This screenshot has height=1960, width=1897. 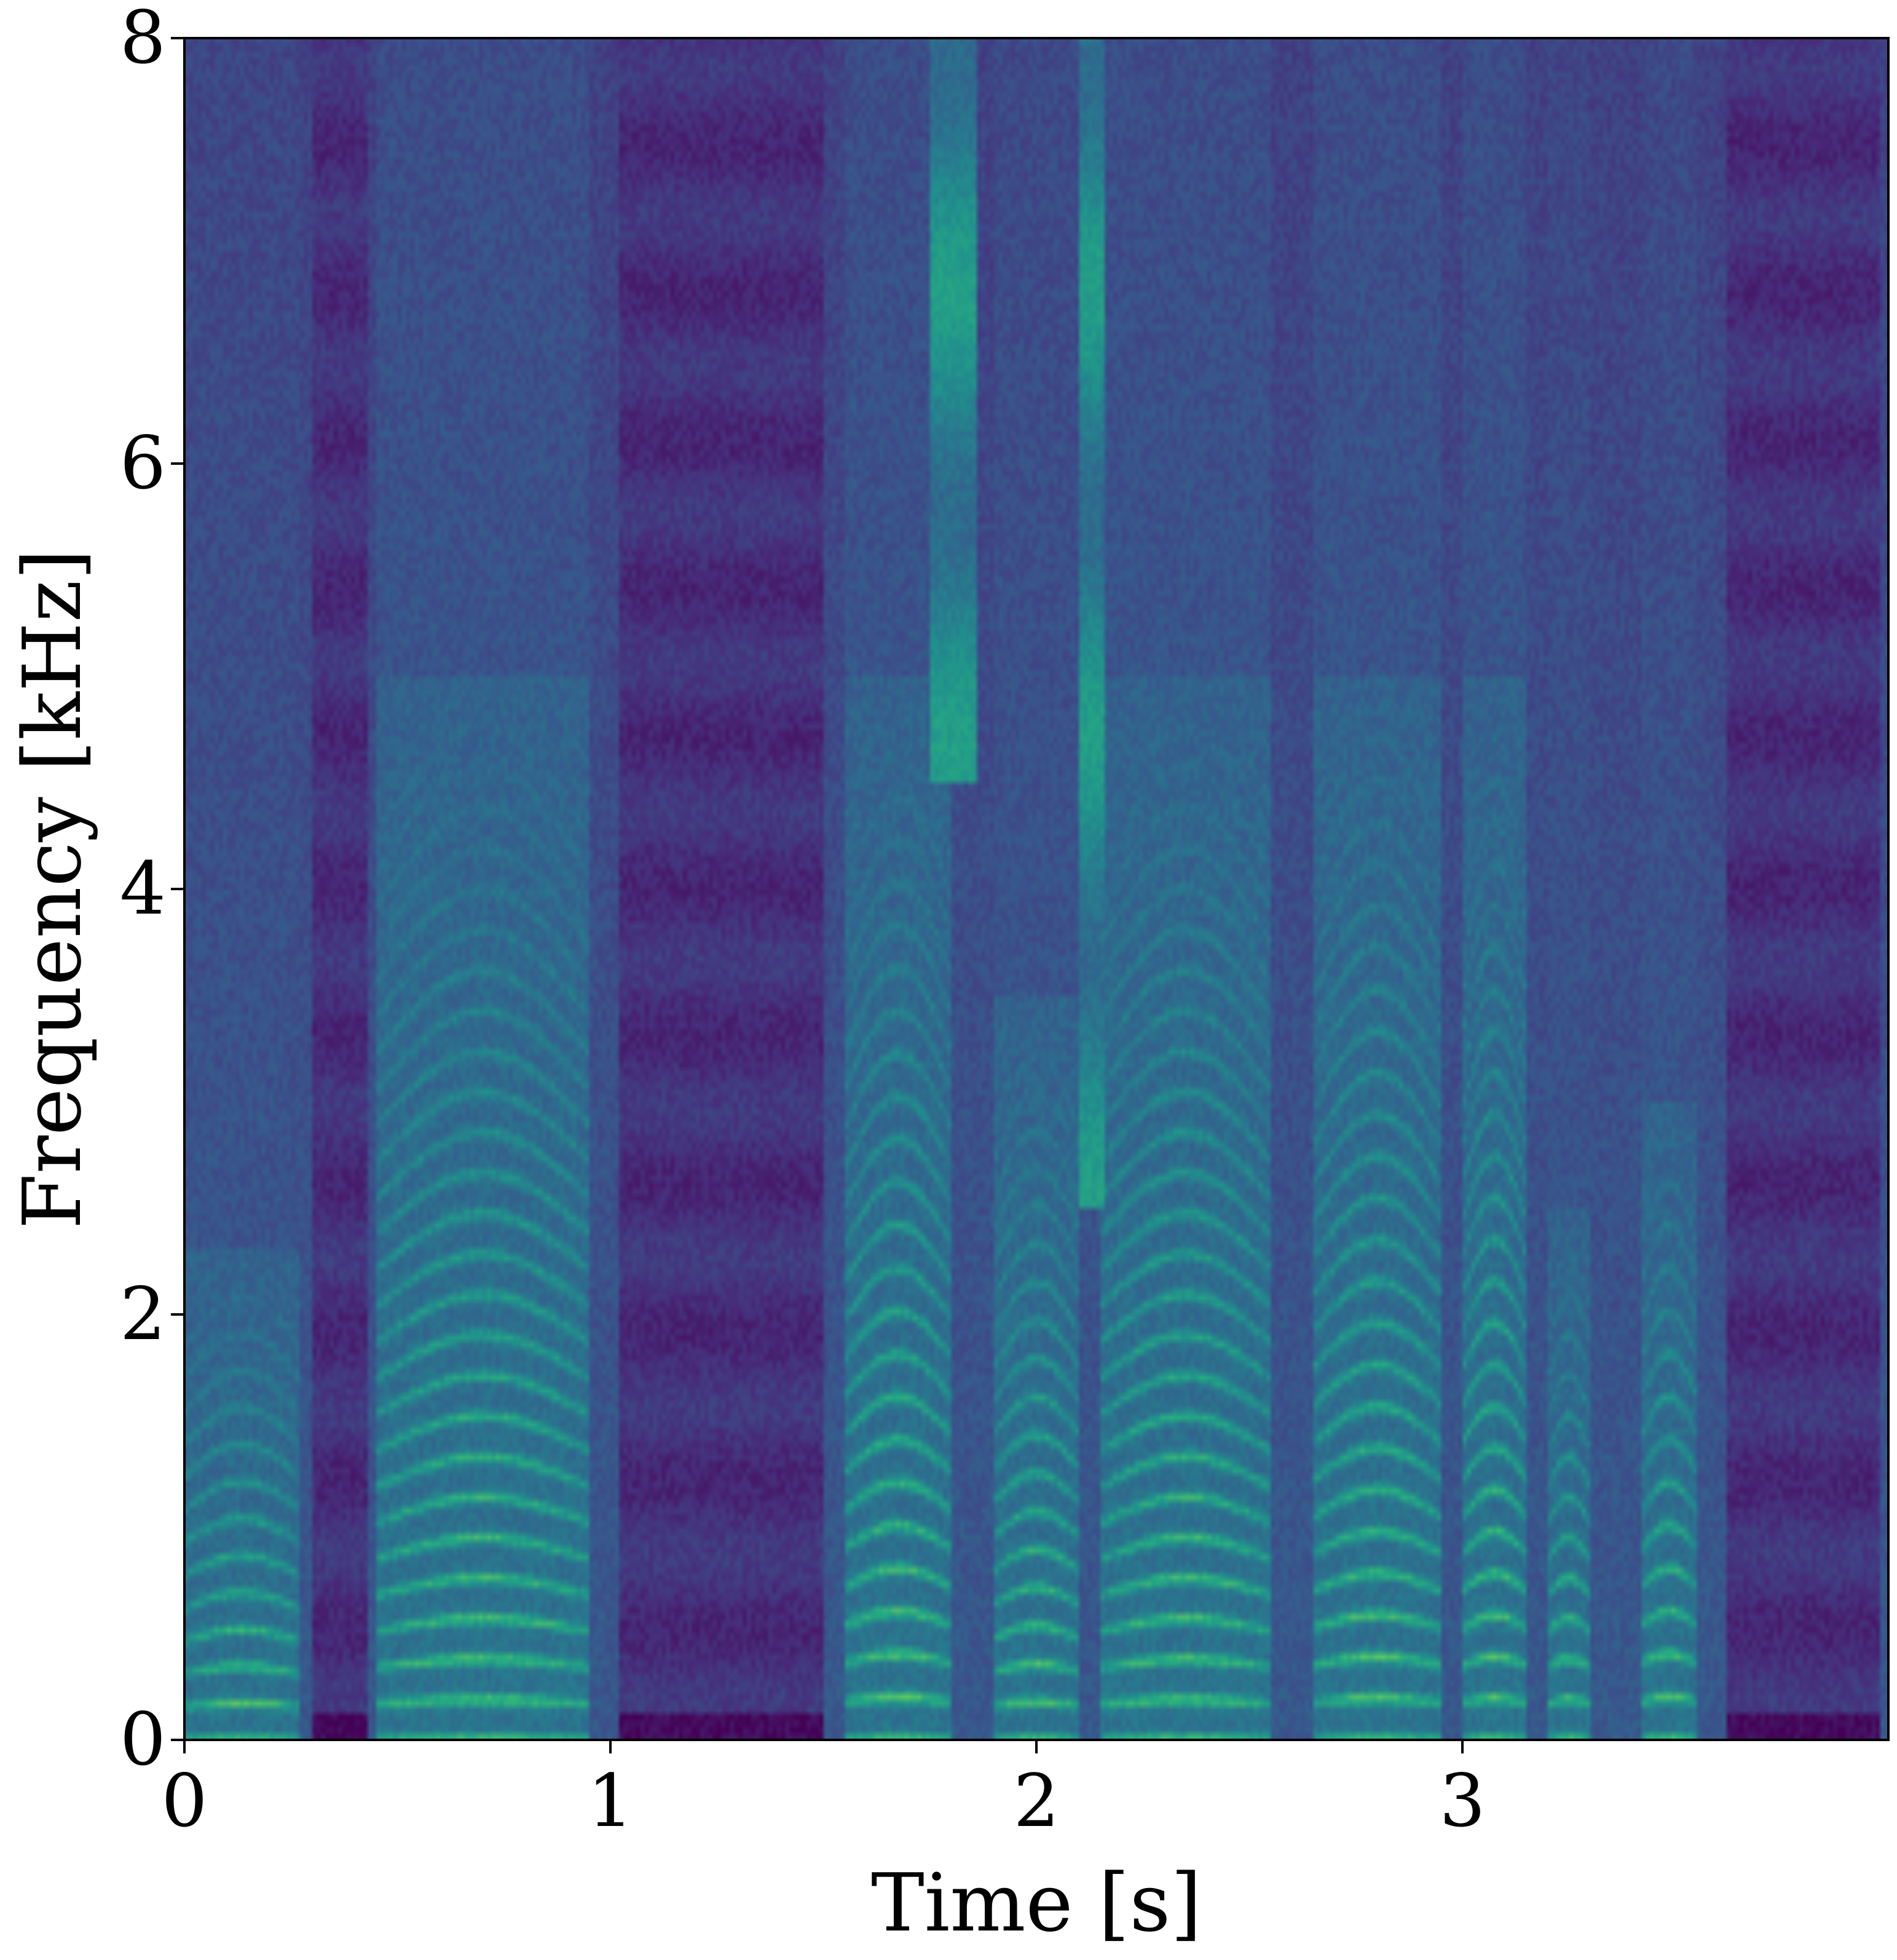 I want to click on x-tick-label: 2, so click(x=1036, y=1800).